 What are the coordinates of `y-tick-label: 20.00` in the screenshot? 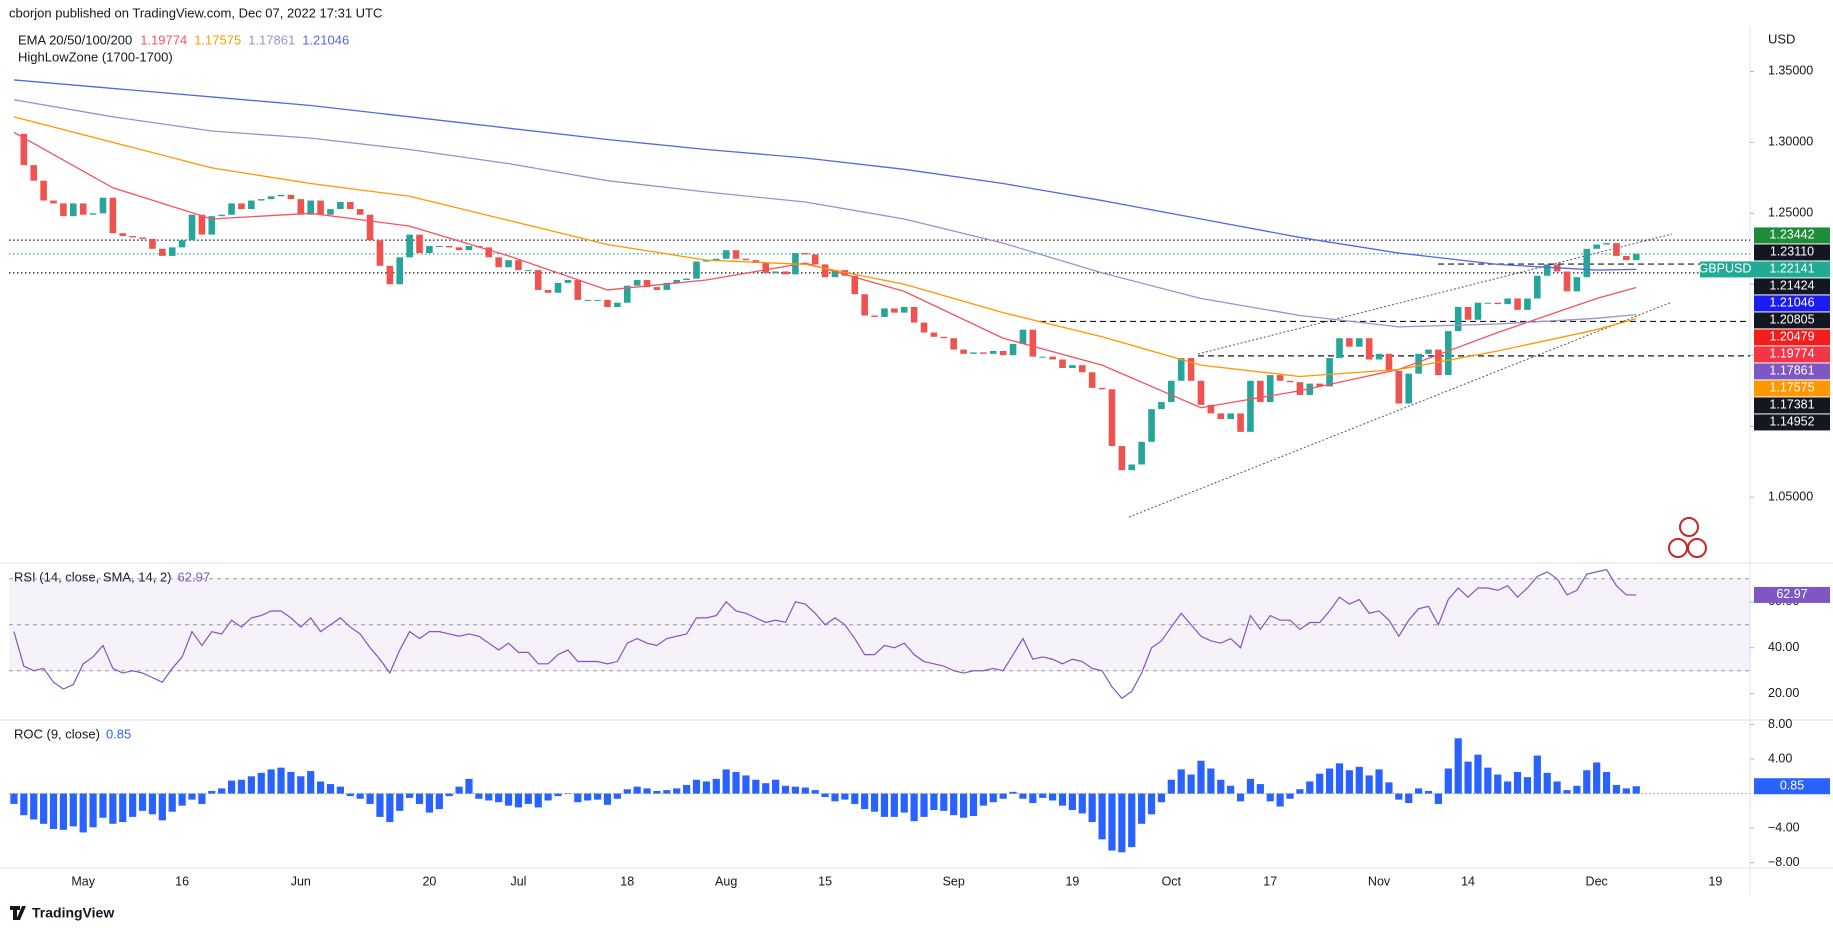 It's located at (1783, 693).